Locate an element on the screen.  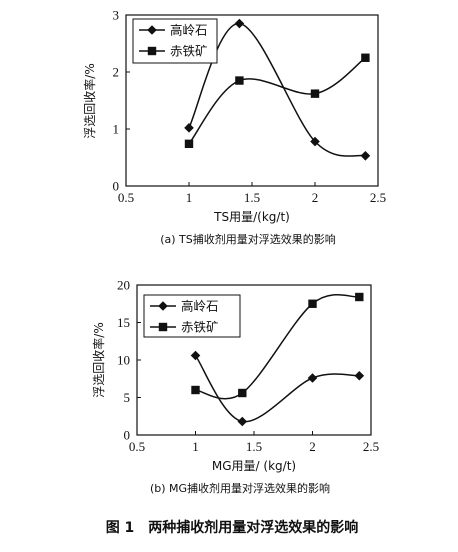
chart-a-xlabel: TS用量/(kg/t) is located at coordinates (251, 217).